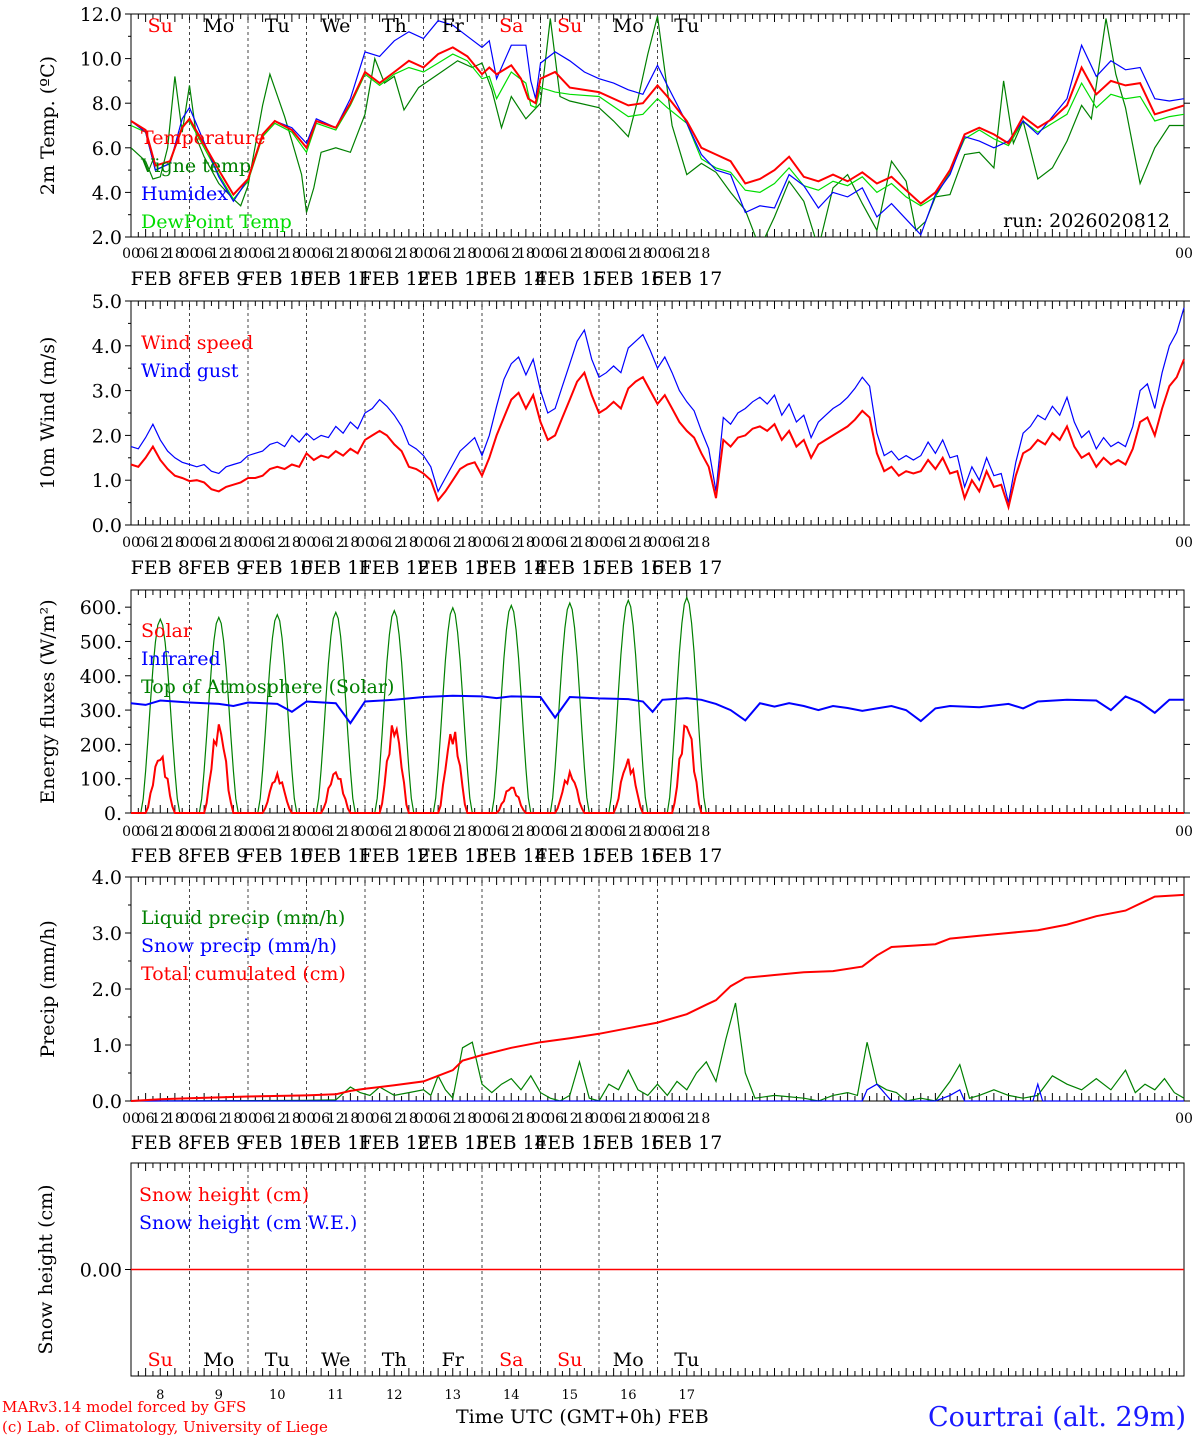  I want to click on weekday-label: Su, so click(569, 1360).